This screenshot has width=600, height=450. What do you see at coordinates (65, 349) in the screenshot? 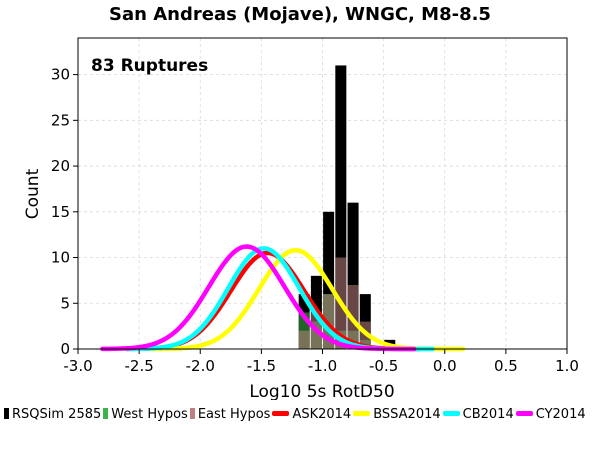
I see `y-tick-label: 0` at bounding box center [65, 349].